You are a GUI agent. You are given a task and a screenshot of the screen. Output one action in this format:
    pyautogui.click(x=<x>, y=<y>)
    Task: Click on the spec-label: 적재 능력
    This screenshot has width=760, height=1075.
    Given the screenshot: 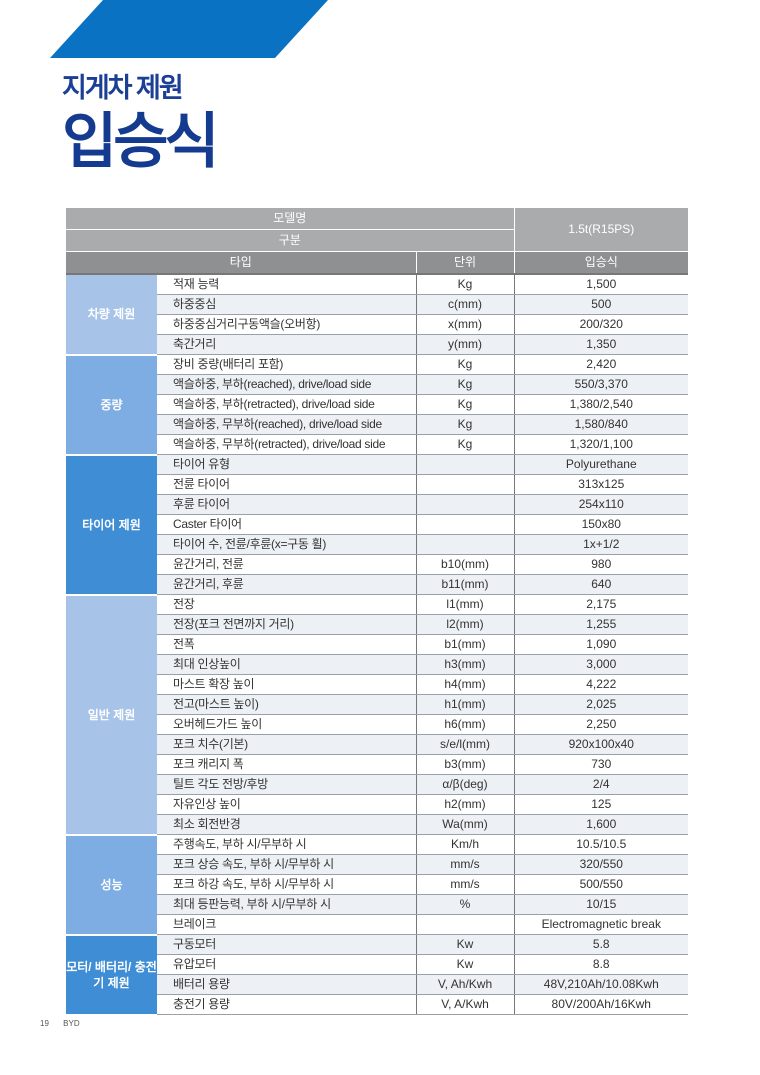 What is the action you would take?
    pyautogui.click(x=286, y=284)
    